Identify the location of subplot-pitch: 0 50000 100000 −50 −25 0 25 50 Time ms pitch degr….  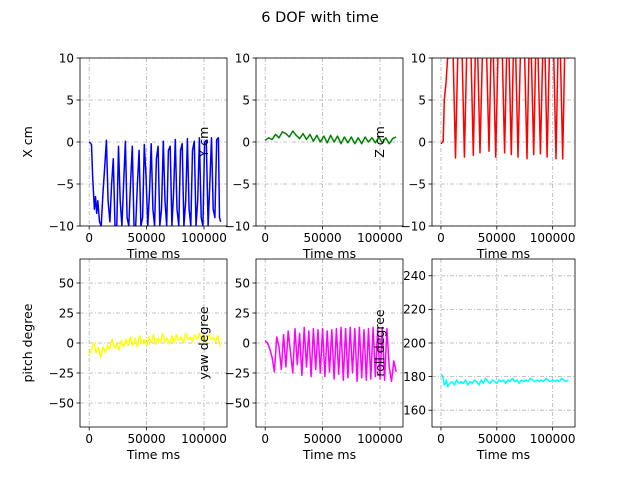
(124, 360).